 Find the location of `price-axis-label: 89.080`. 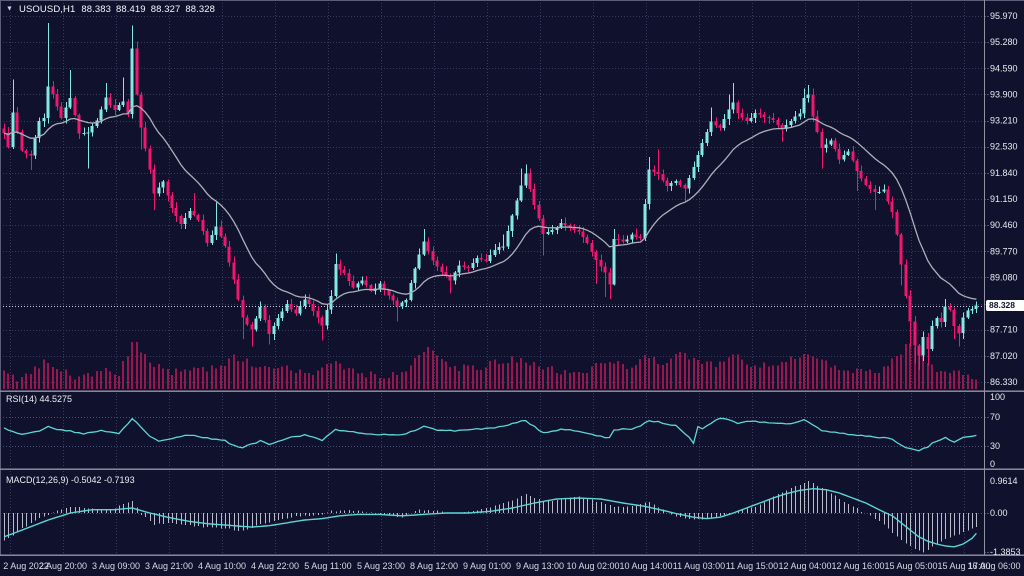

price-axis-label: 89.080 is located at coordinates (1004, 277).